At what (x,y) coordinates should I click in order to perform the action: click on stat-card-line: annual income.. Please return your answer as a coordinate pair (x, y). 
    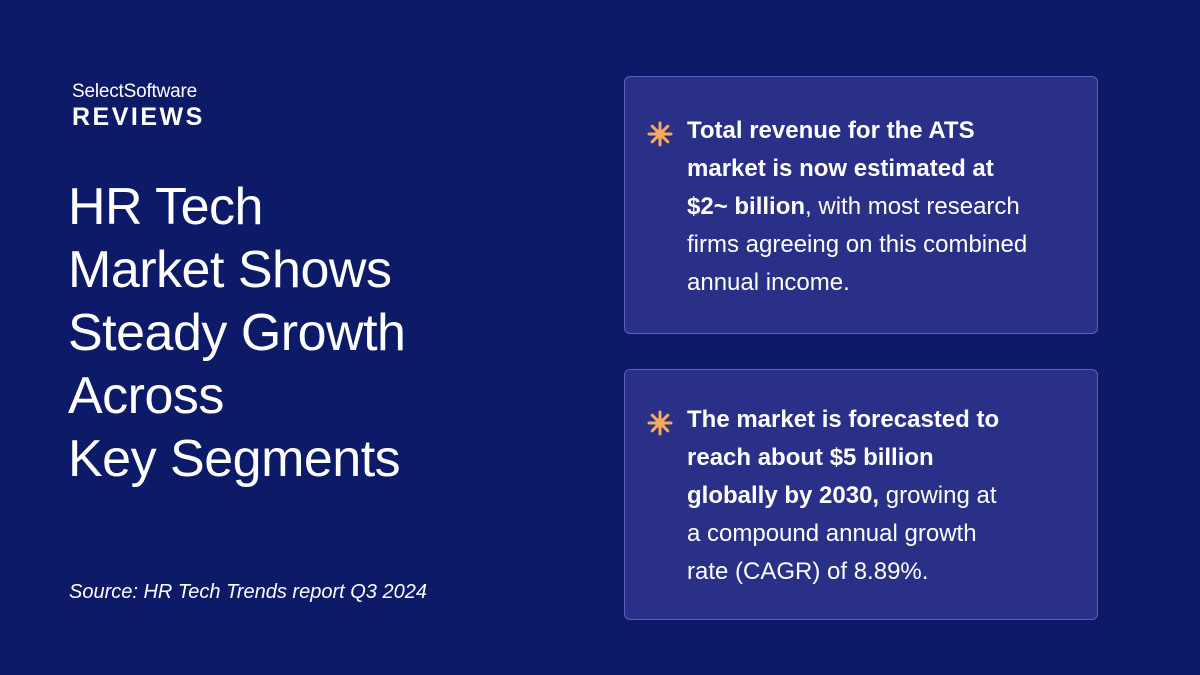
    Looking at the image, I should click on (880, 283).